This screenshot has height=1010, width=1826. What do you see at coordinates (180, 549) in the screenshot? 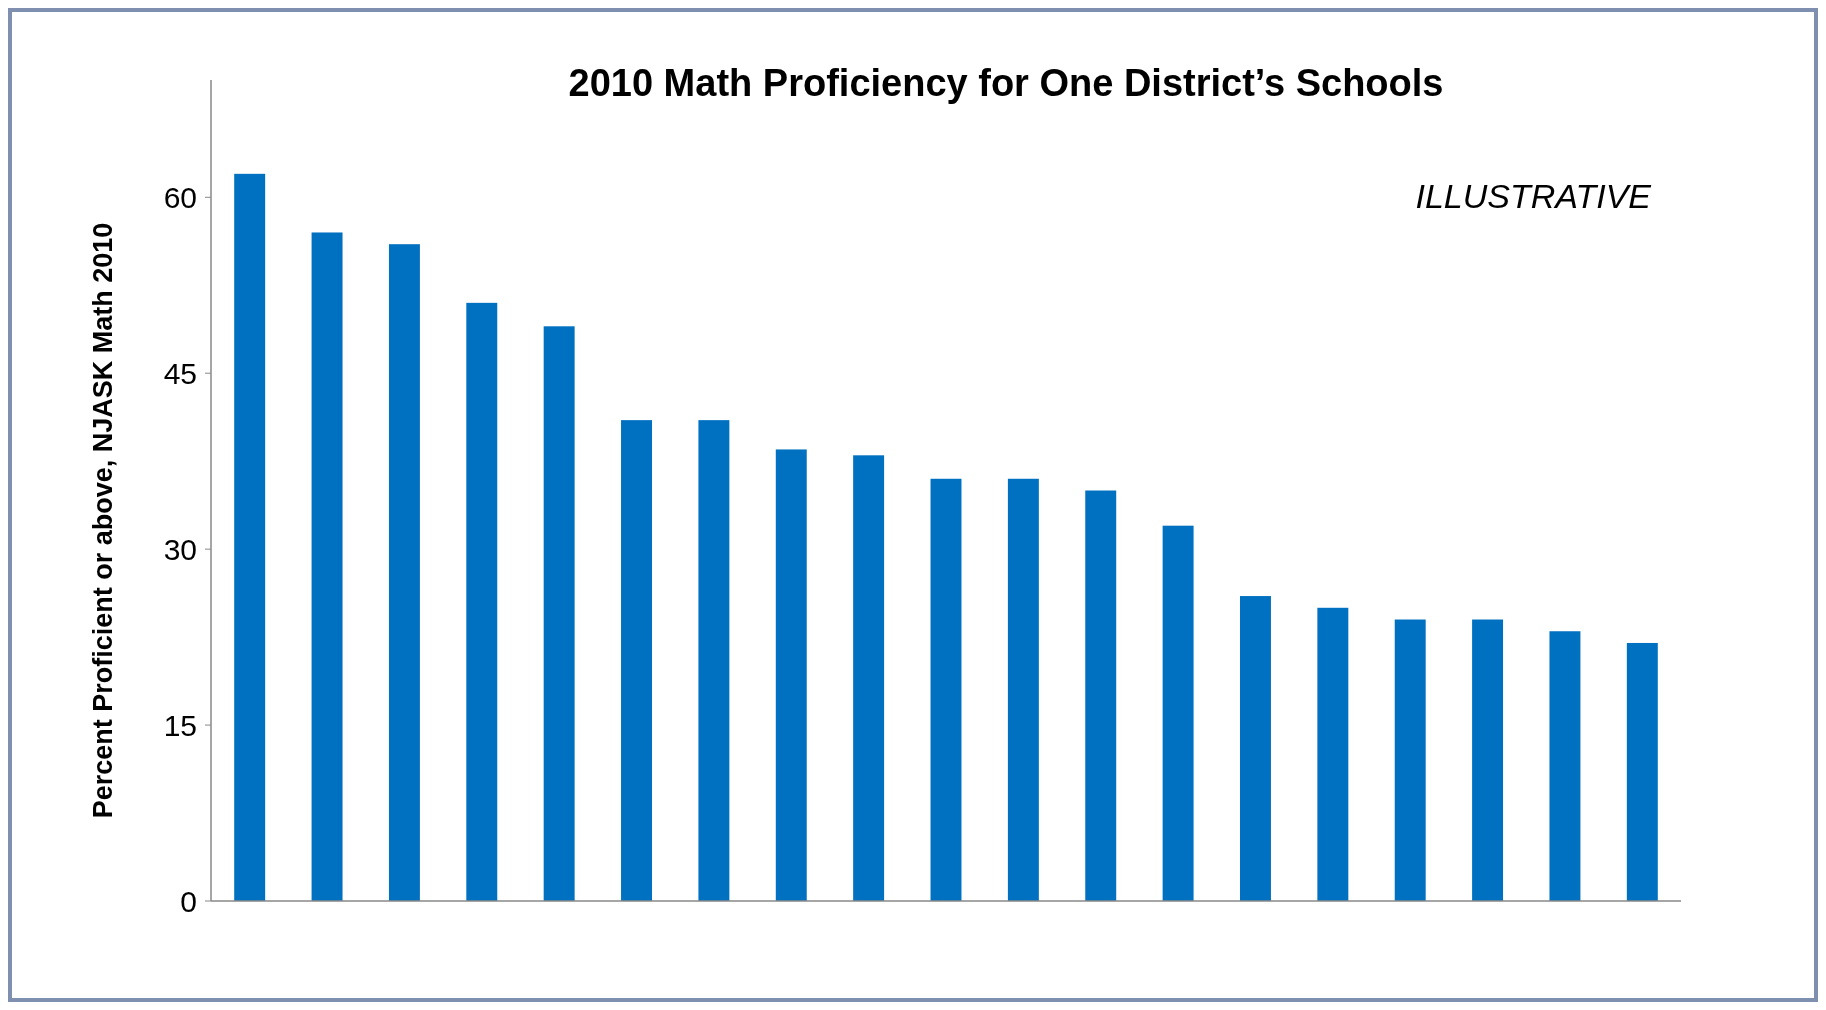
I see `y-tick-label: 30` at bounding box center [180, 549].